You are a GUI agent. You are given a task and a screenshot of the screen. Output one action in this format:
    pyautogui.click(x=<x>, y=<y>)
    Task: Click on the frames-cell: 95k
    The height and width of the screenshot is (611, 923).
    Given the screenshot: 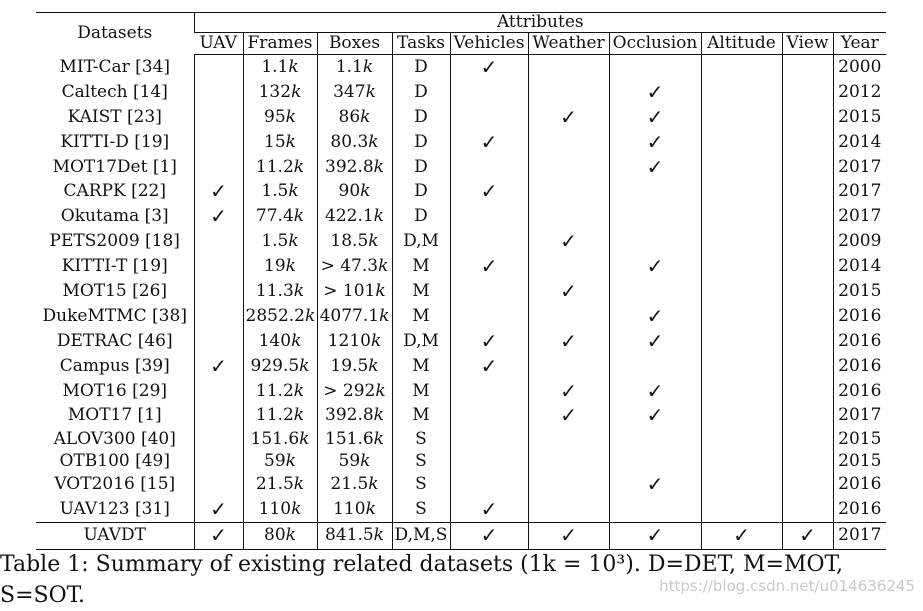 What is the action you would take?
    pyautogui.click(x=279, y=117)
    